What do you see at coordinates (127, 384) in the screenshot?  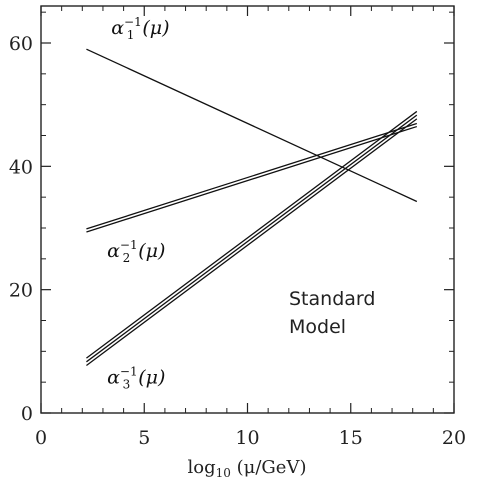 I see `series-label-sub: 3` at bounding box center [127, 384].